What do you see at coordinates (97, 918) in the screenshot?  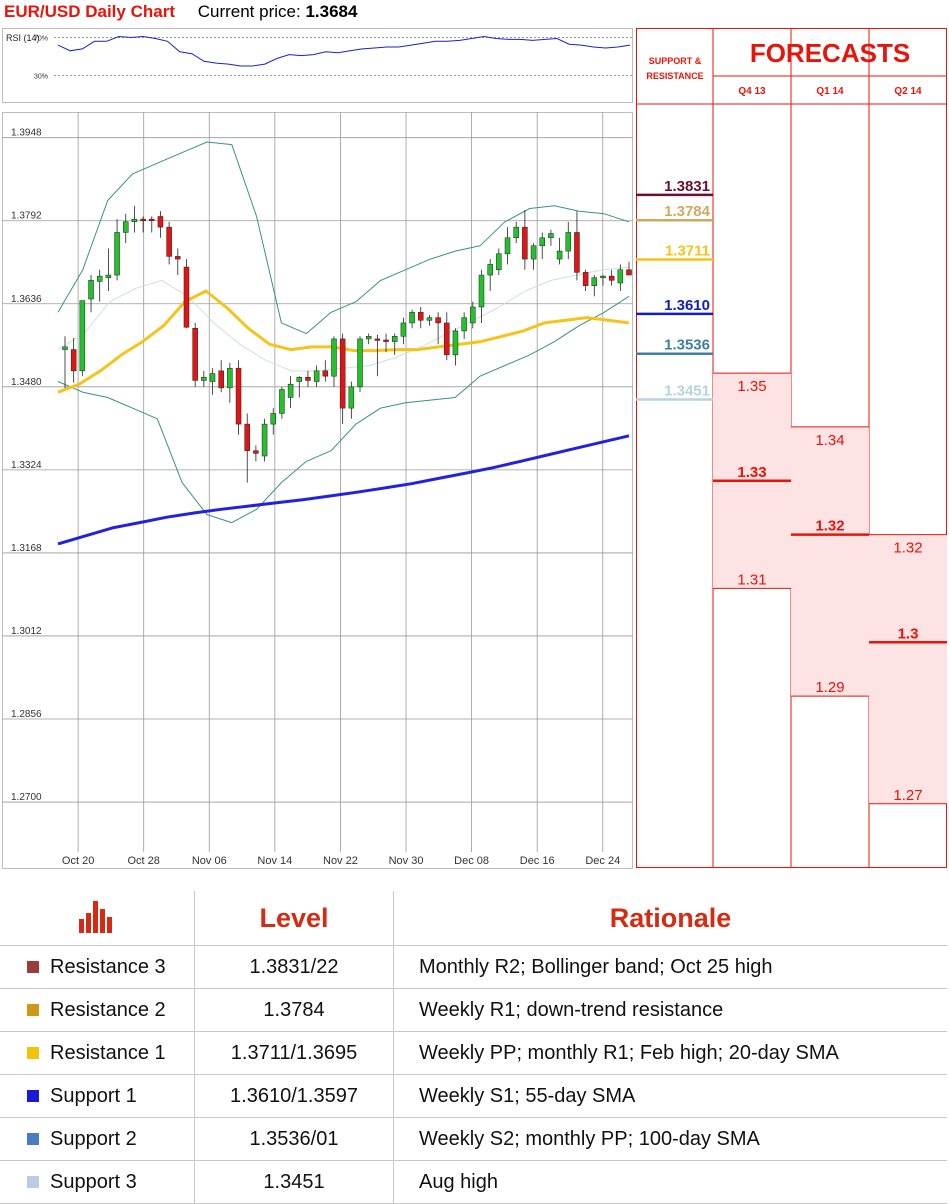 I see `bar-chart-icon` at bounding box center [97, 918].